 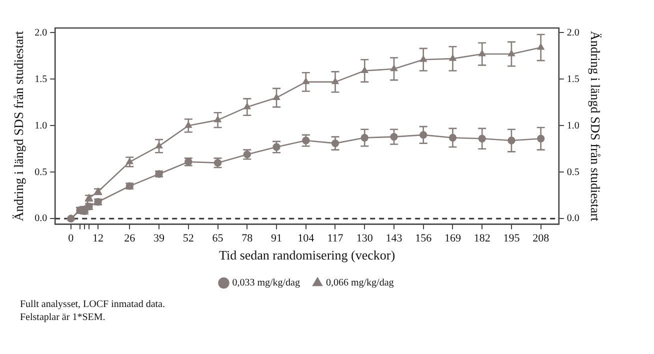 What do you see at coordinates (360, 283) in the screenshot?
I see `legend-label: 0,066 mg/kg/dag` at bounding box center [360, 283].